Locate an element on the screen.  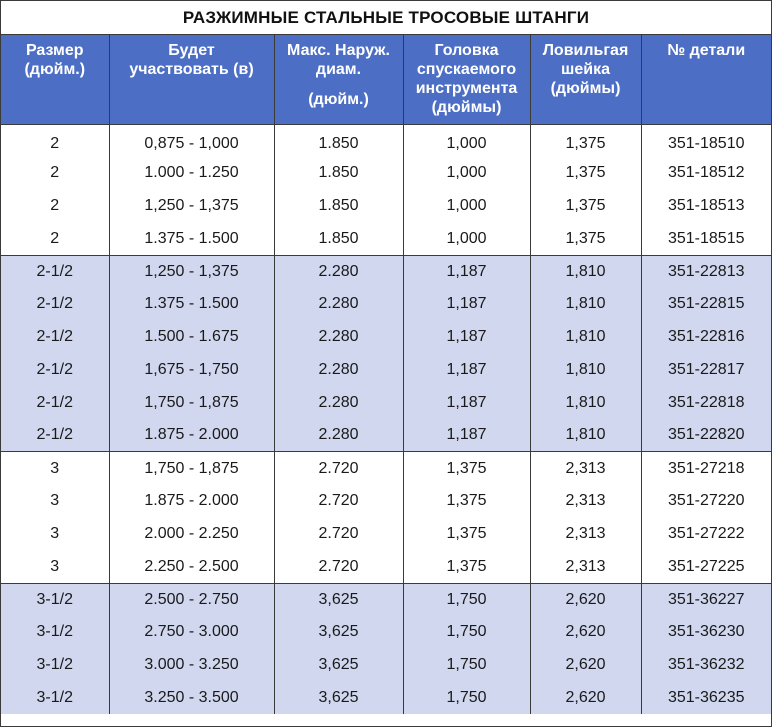
header-part: № детали is located at coordinates (705, 80).